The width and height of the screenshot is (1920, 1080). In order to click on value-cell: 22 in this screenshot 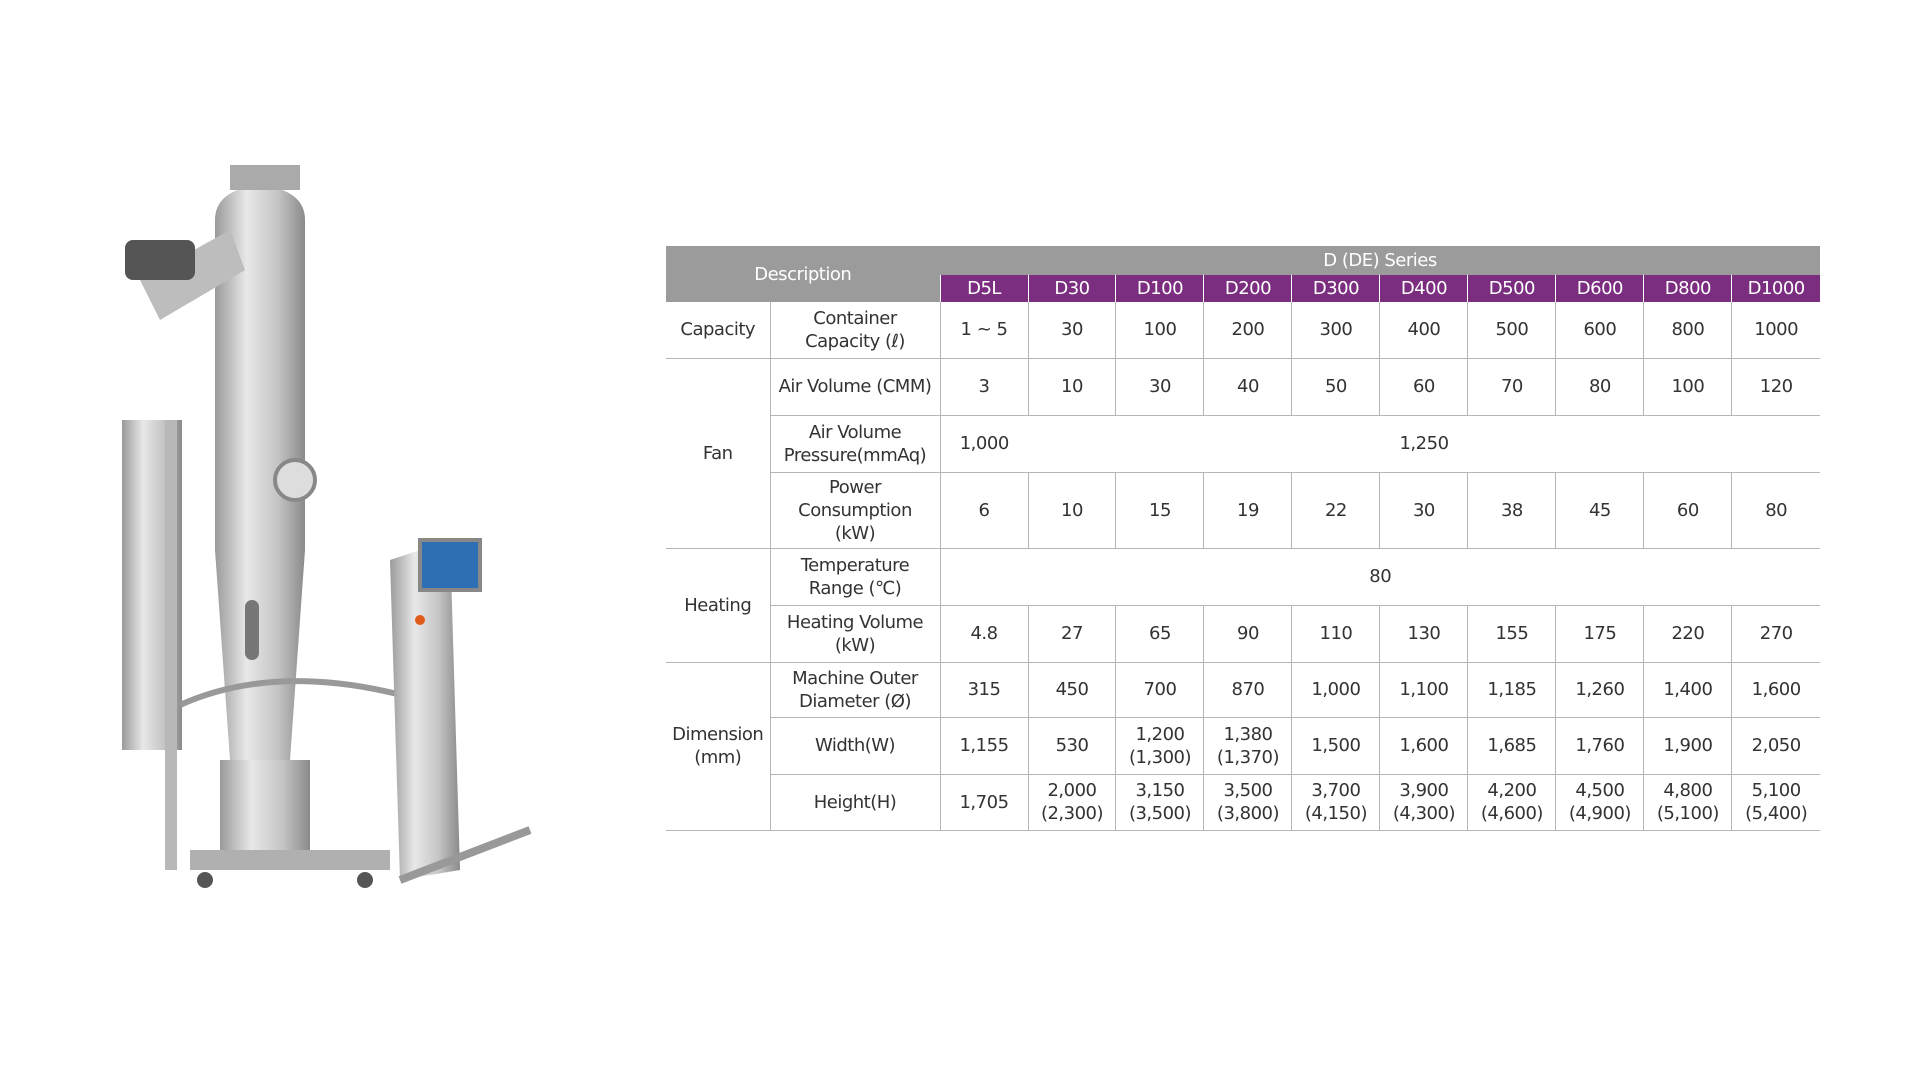, I will do `click(1335, 510)`.